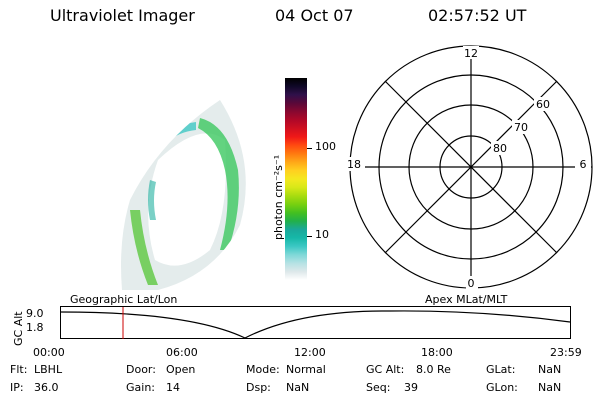 The width and height of the screenshot is (600, 400). Describe the element at coordinates (258, 387) in the screenshot. I see `status-dsp-key: Dsp:` at that location.